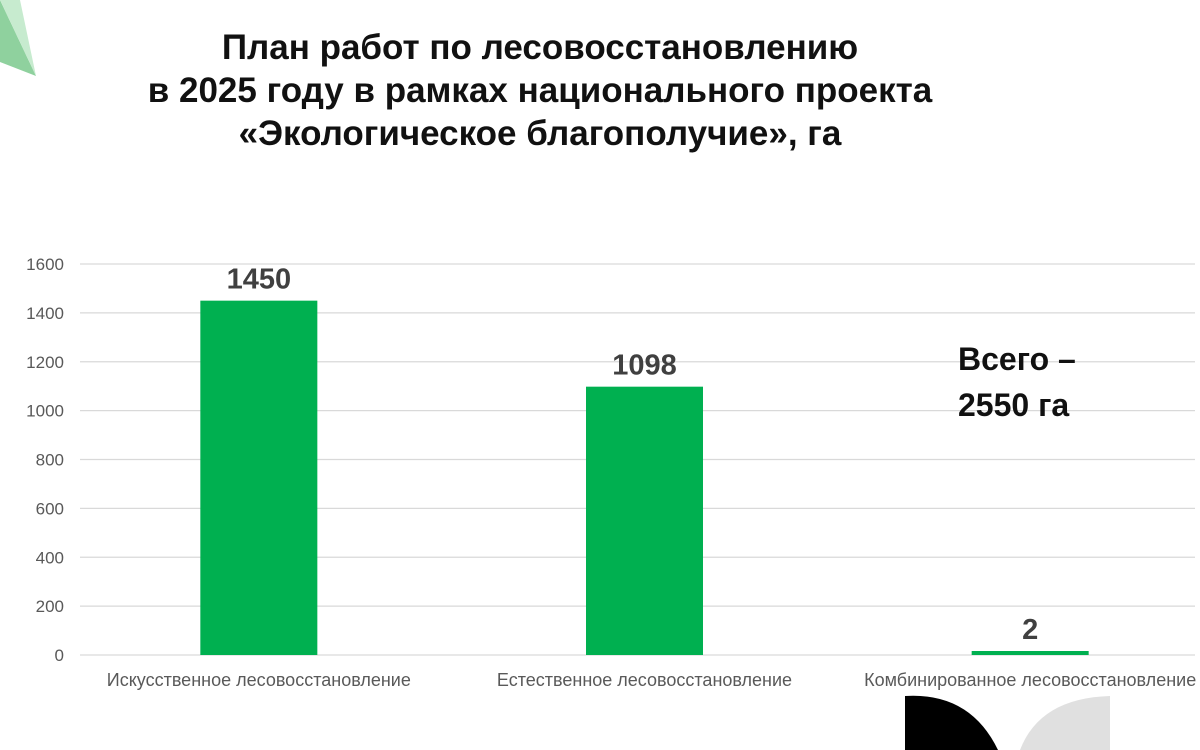 This screenshot has height=750, width=1200. Describe the element at coordinates (50, 508) in the screenshot. I see `y-tick-label: 600` at that location.